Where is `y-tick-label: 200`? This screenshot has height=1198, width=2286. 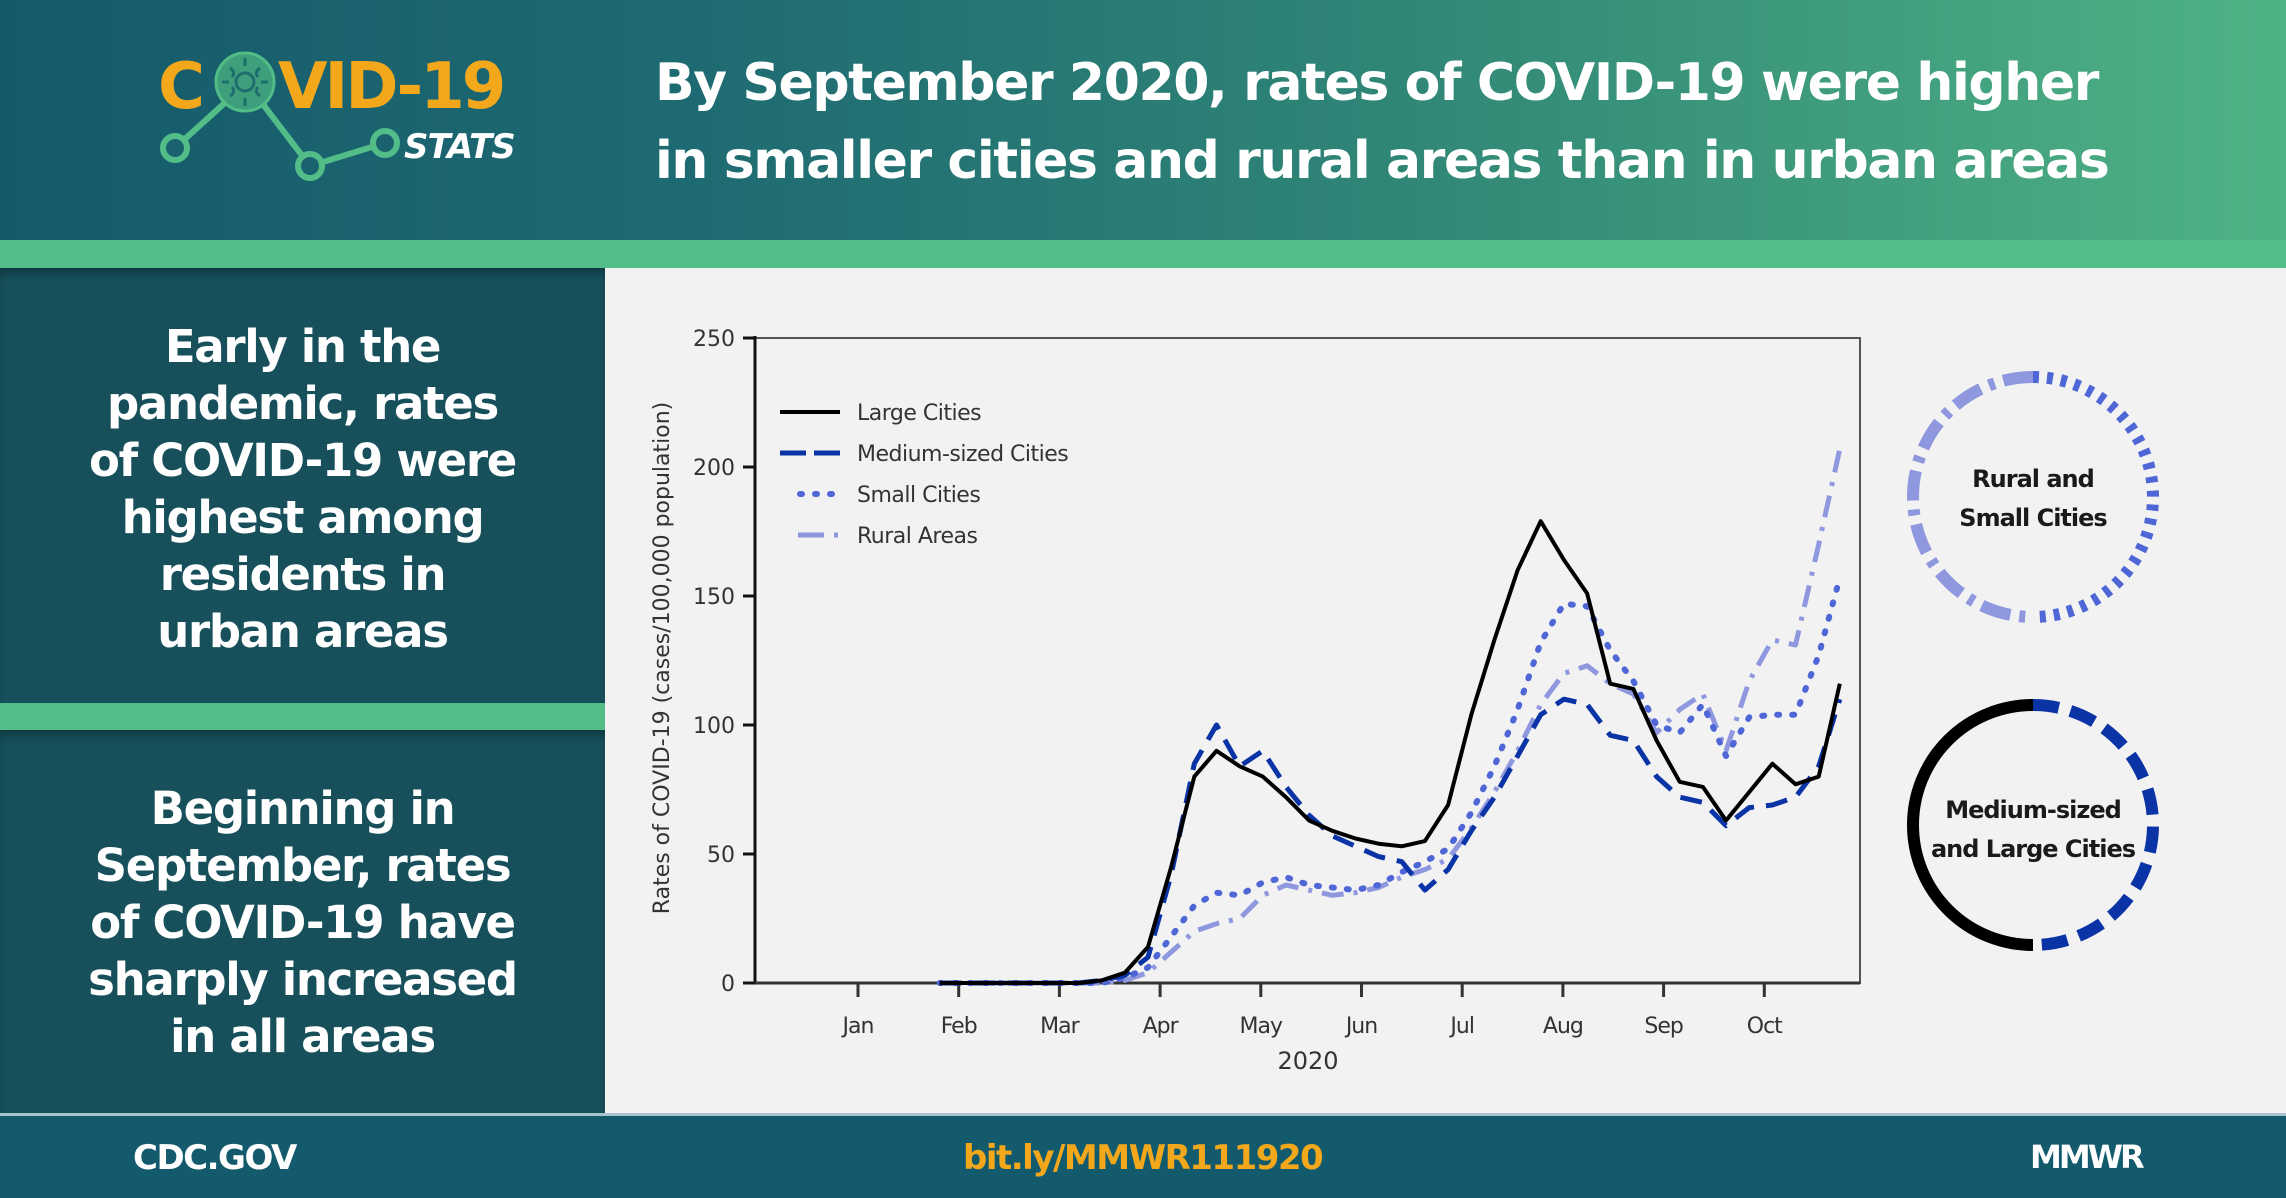
y-tick-label: 200 is located at coordinates (714, 468).